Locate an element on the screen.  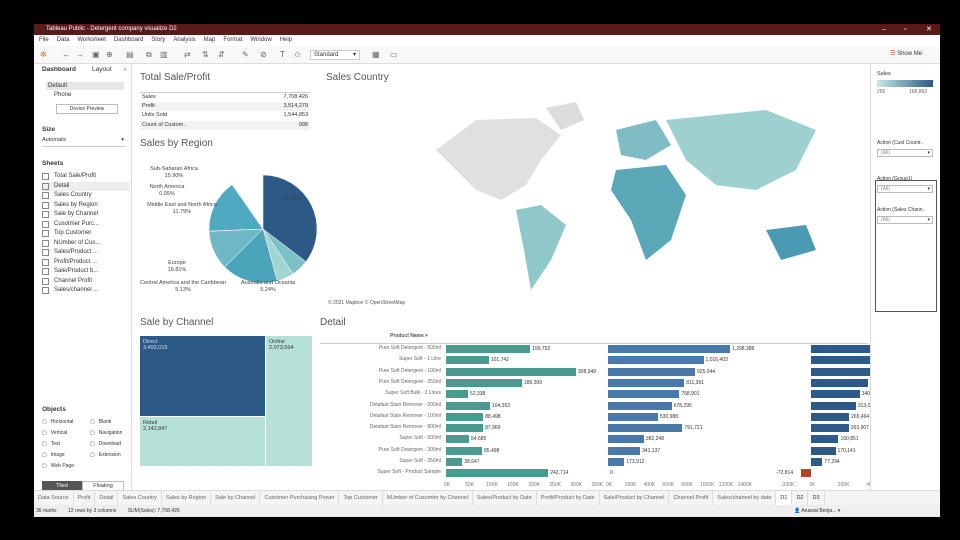
product-name: Pure Soft Detergent - 100ml is located at coordinates (409, 370).